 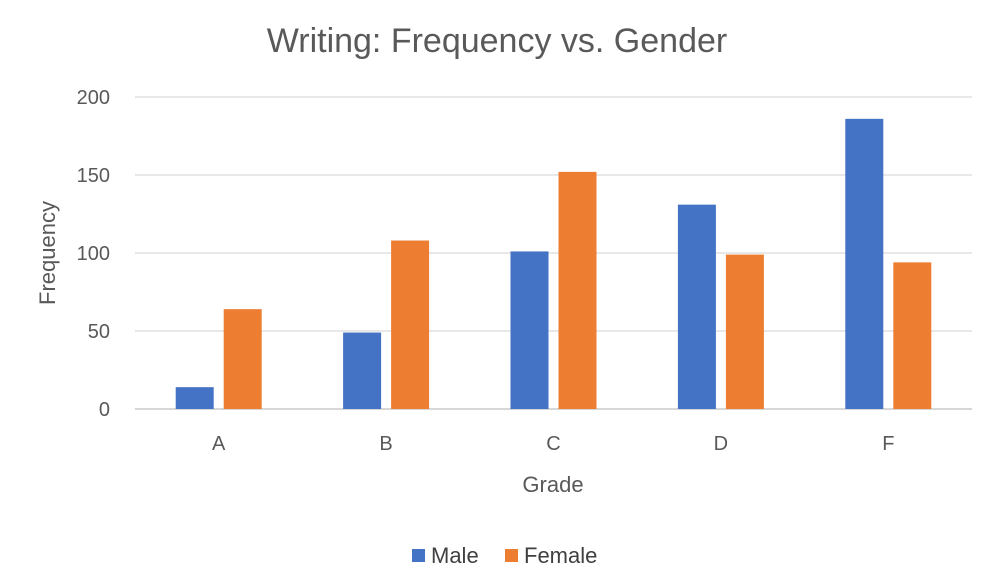 What do you see at coordinates (418, 555) in the screenshot?
I see `legend-swatch-male` at bounding box center [418, 555].